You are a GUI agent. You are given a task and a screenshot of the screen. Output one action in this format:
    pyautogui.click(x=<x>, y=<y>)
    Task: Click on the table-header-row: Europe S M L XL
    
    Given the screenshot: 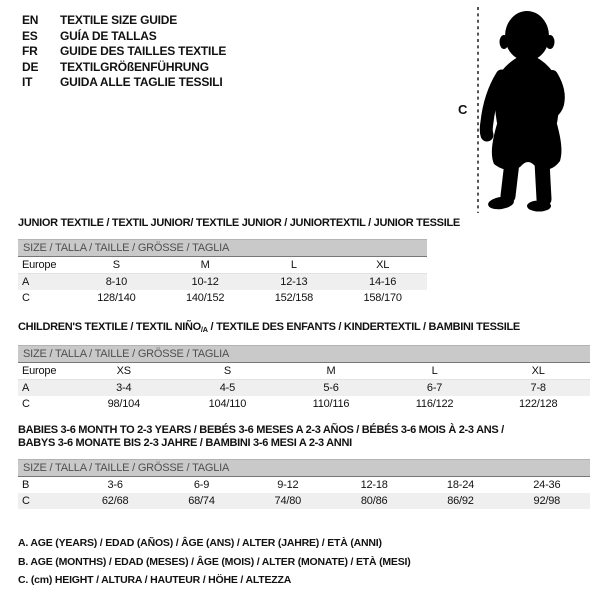 What is the action you would take?
    pyautogui.click(x=222, y=265)
    